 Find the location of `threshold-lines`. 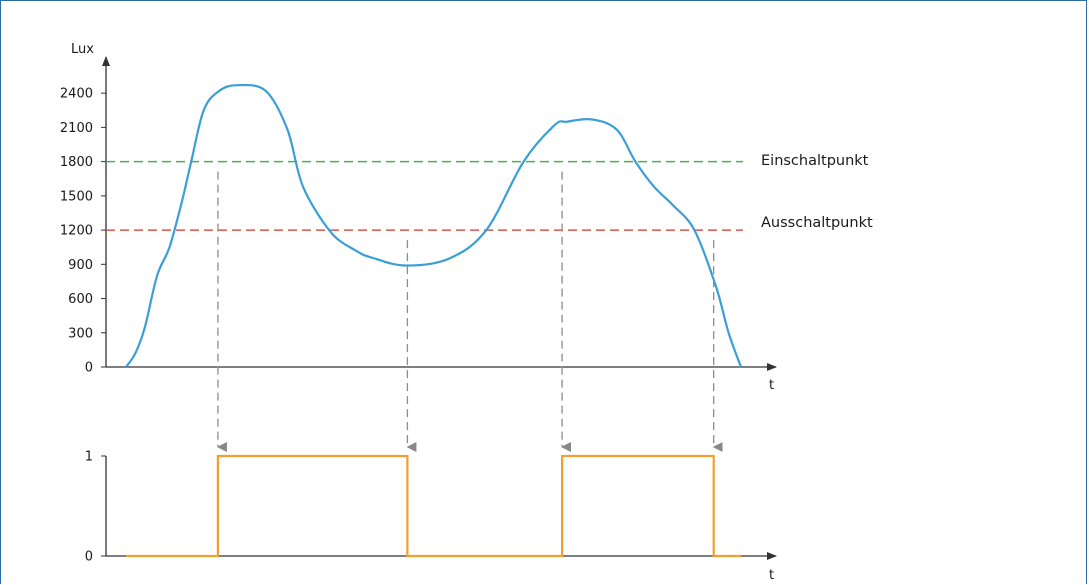

threshold-lines is located at coordinates (424, 195).